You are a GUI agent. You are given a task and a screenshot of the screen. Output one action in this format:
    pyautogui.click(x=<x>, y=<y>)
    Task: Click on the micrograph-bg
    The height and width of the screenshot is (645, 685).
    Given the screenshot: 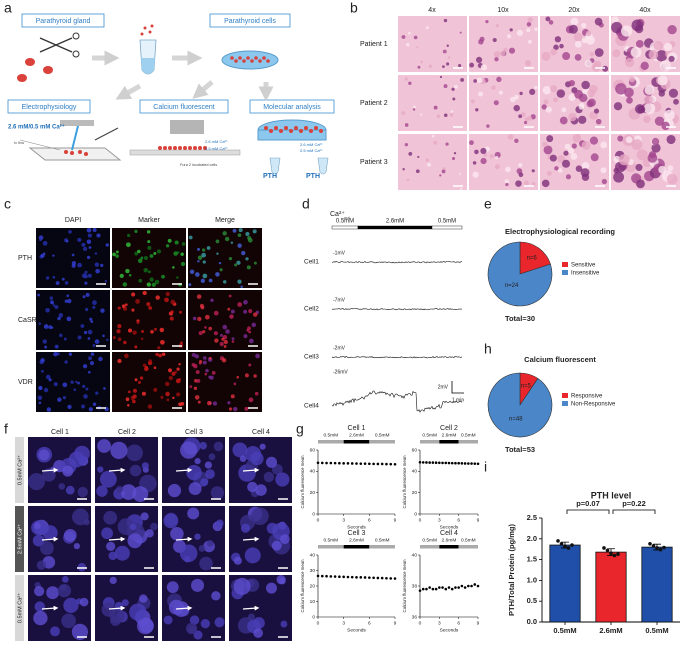 What is the action you would take?
    pyautogui.click(x=432, y=162)
    